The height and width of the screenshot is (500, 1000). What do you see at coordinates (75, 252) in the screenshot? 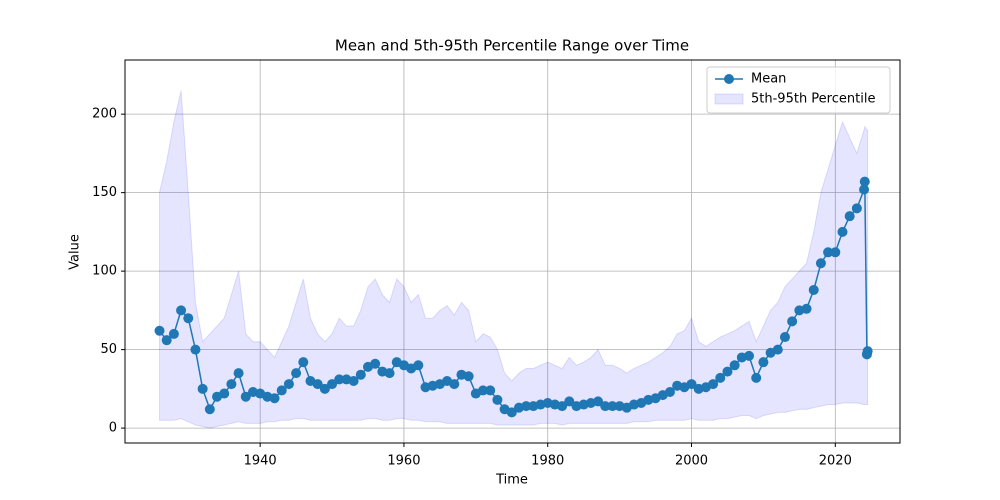
I see `y-axis-label: Value` at bounding box center [75, 252].